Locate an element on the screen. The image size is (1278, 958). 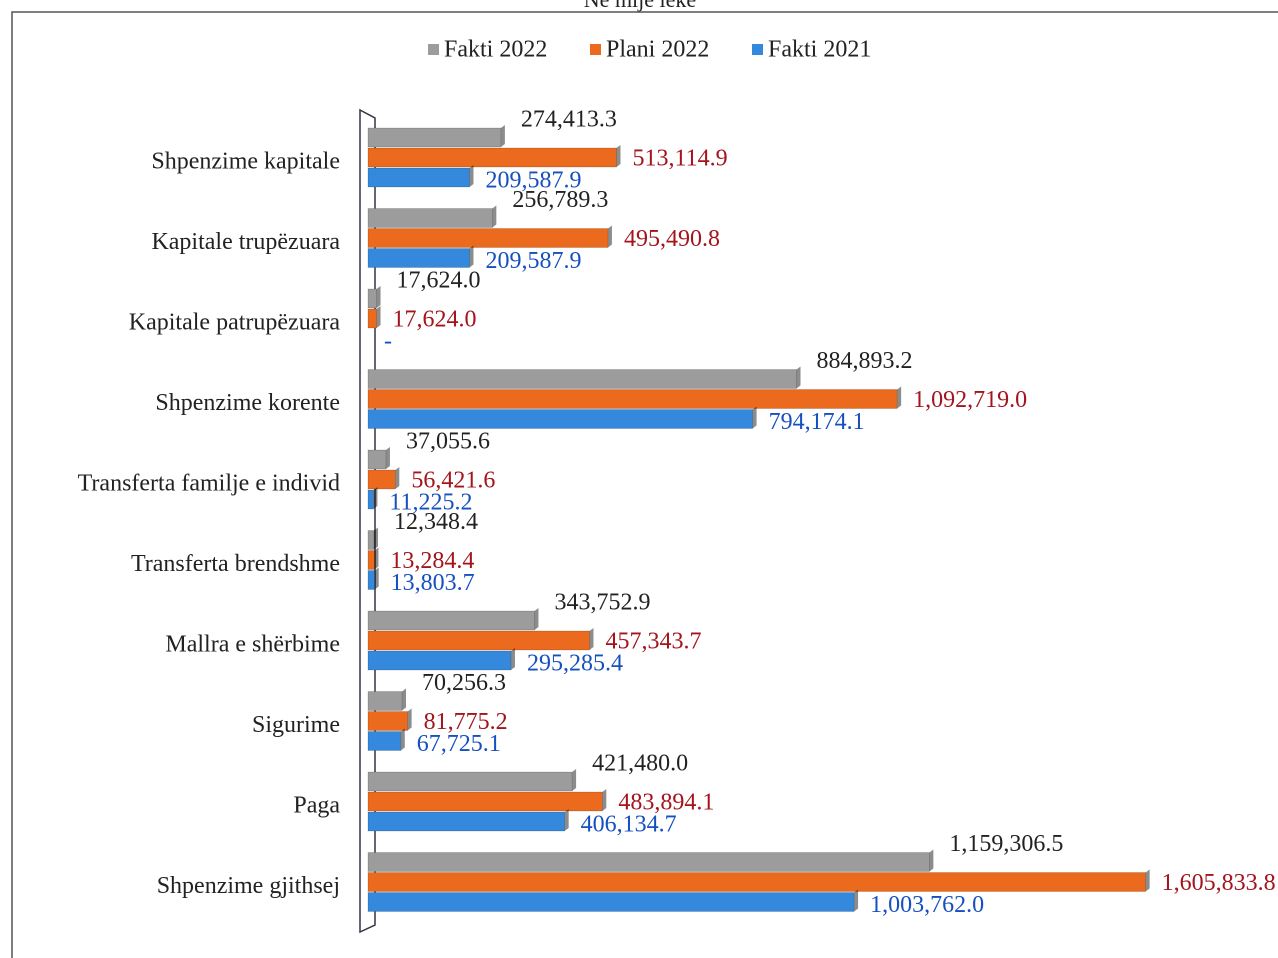
data-label: 343,752.9 is located at coordinates (602, 603).